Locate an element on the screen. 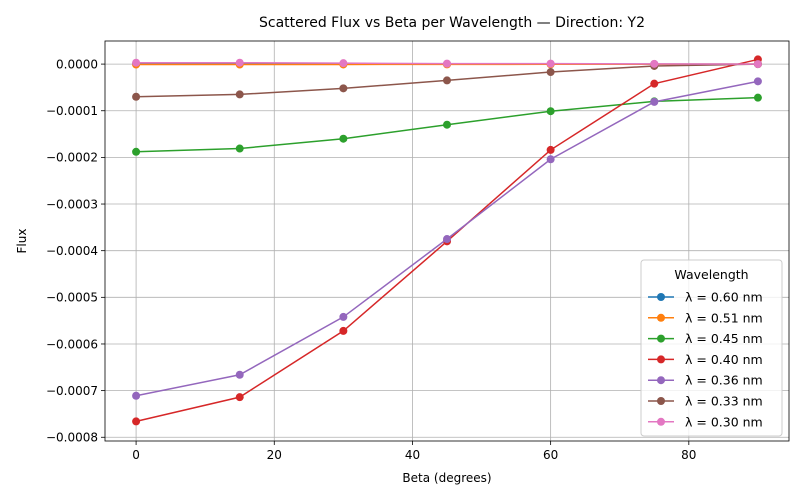 The width and height of the screenshot is (800, 500). legend-label: λ = 0.60 nm is located at coordinates (724, 297).